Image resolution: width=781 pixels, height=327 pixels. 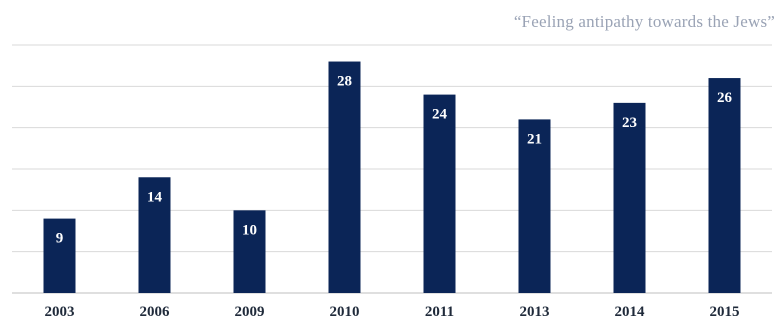 What do you see at coordinates (535, 312) in the screenshot?
I see `x-tick-2013: 2013` at bounding box center [535, 312].